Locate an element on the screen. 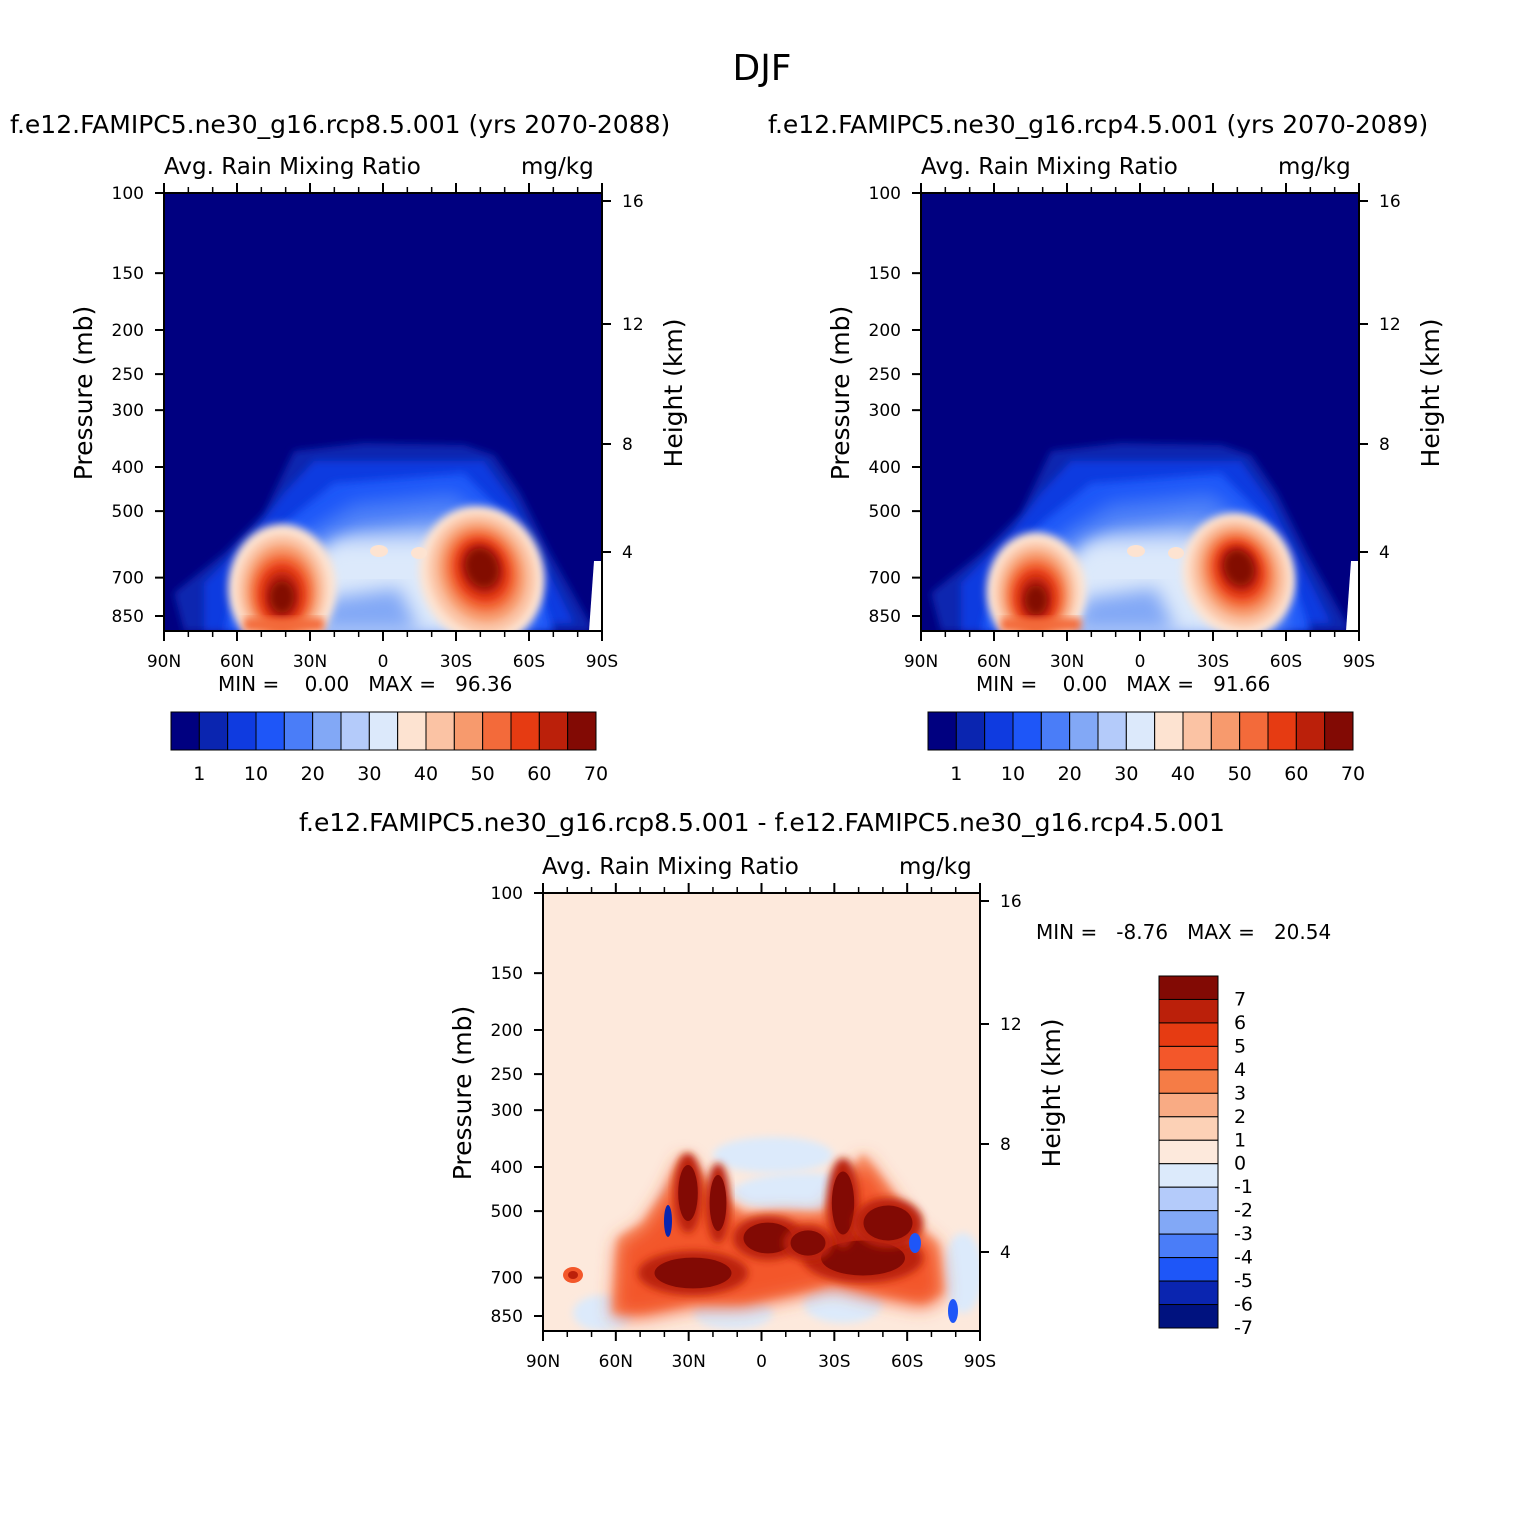 The width and height of the screenshot is (1524, 1524). y-tick-label: 200 is located at coordinates (507, 1031).